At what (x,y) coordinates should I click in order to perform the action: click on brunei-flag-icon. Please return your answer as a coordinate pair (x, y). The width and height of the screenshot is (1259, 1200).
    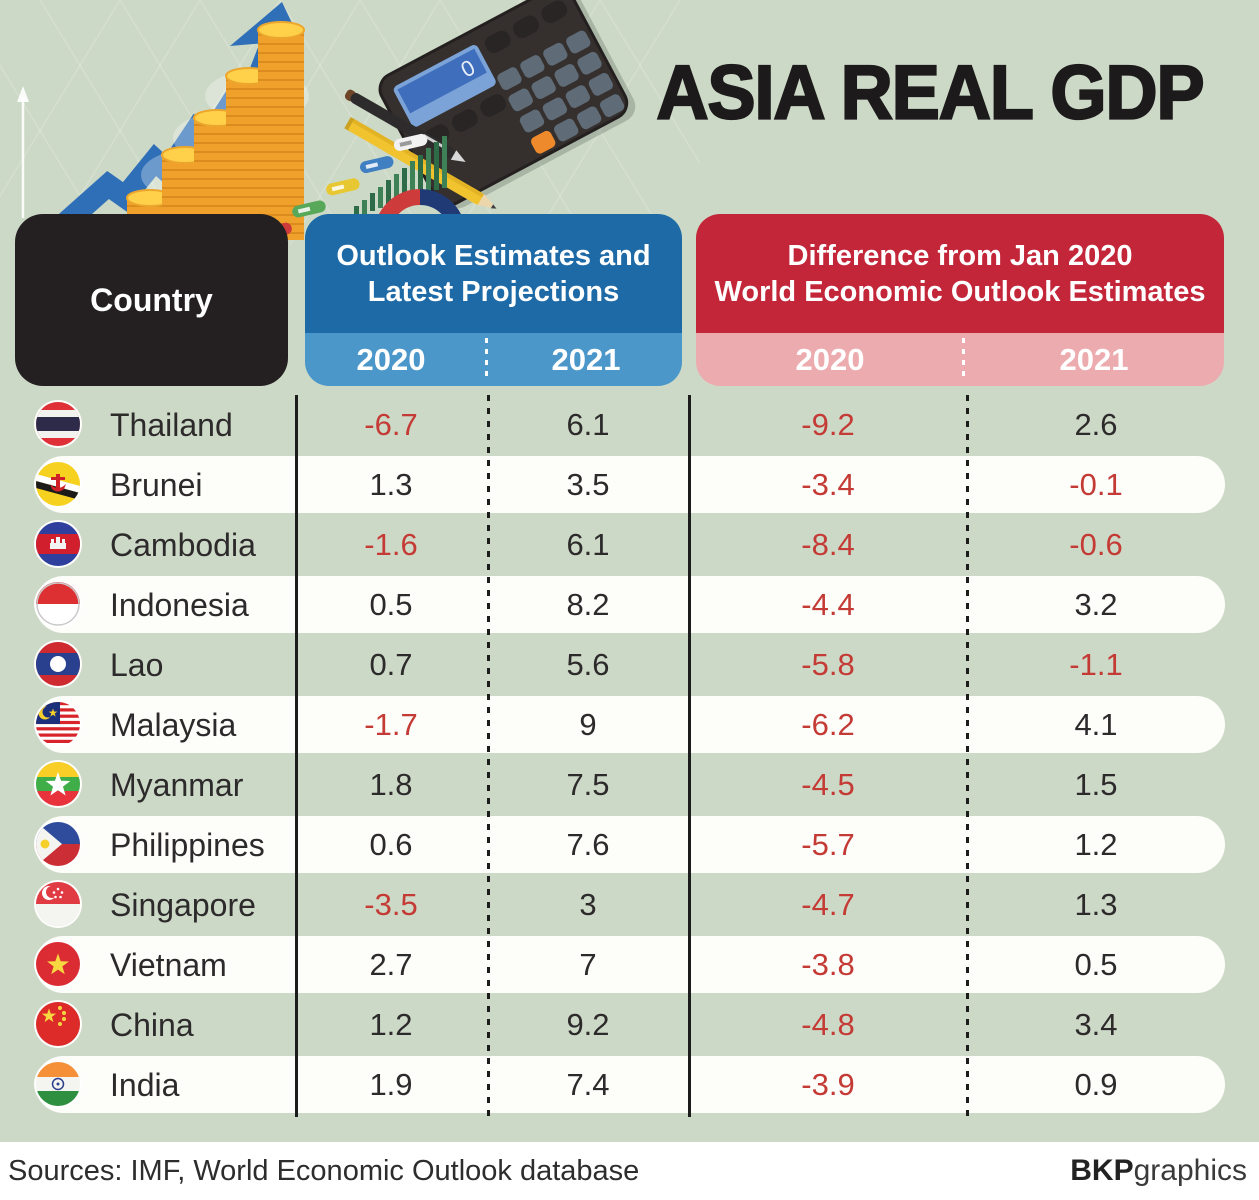
    Looking at the image, I should click on (58, 484).